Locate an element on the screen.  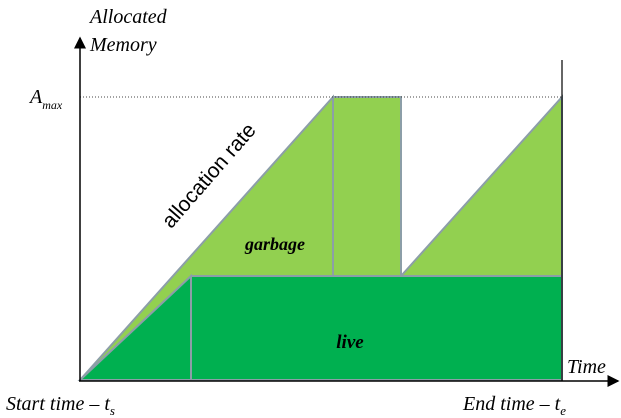
start-subscript: s is located at coordinates (112, 410).